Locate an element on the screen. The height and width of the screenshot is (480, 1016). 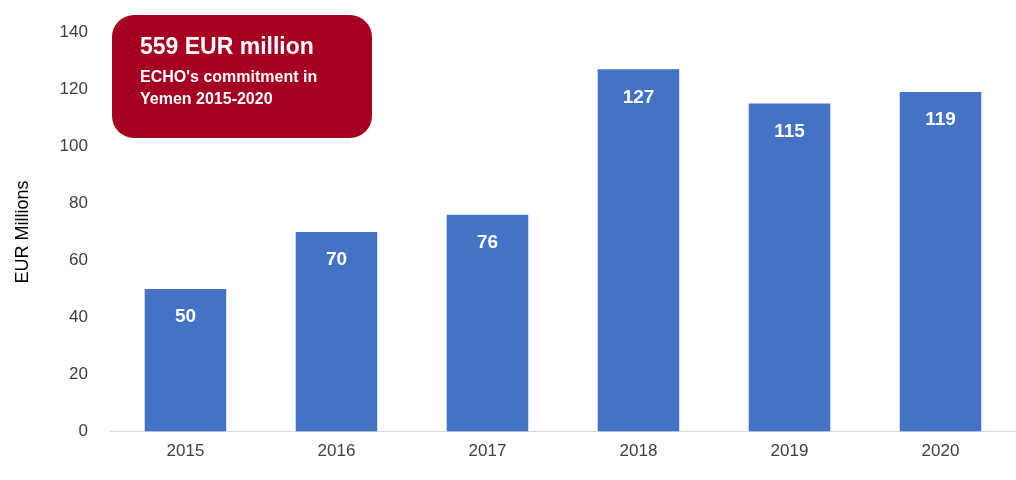
data-label: 50 is located at coordinates (185, 316).